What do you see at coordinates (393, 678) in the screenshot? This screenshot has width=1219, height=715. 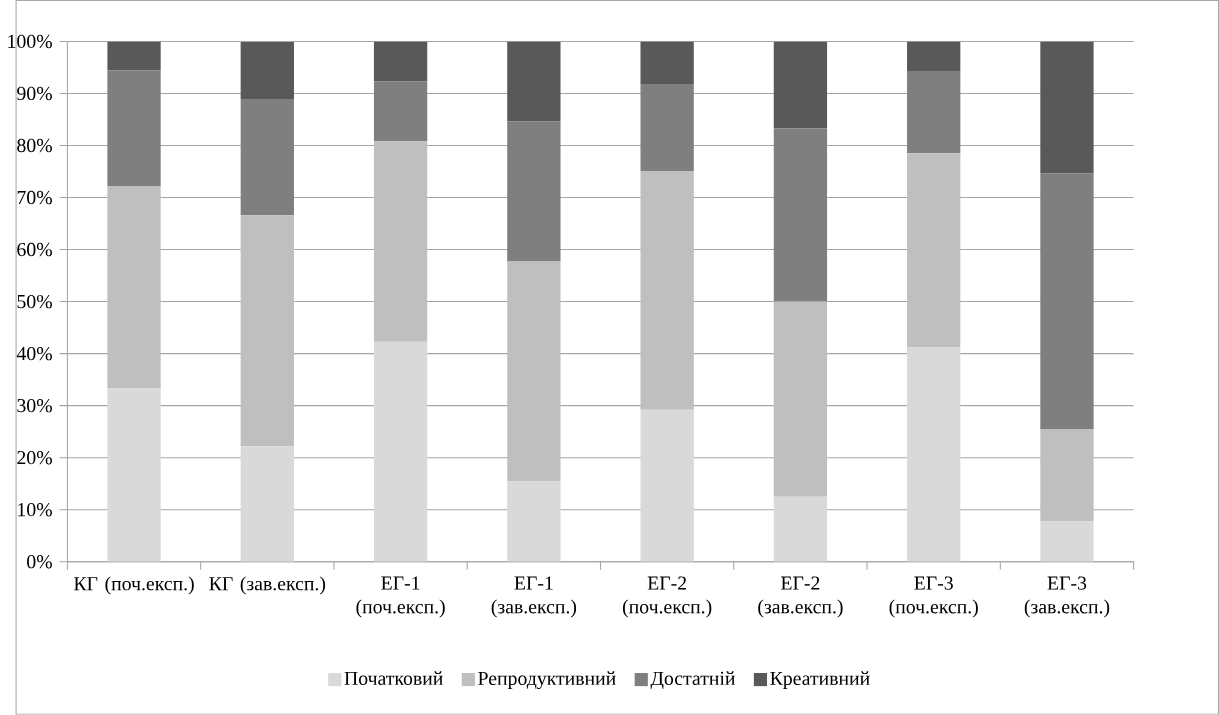 I see `legend-label: Початковий` at bounding box center [393, 678].